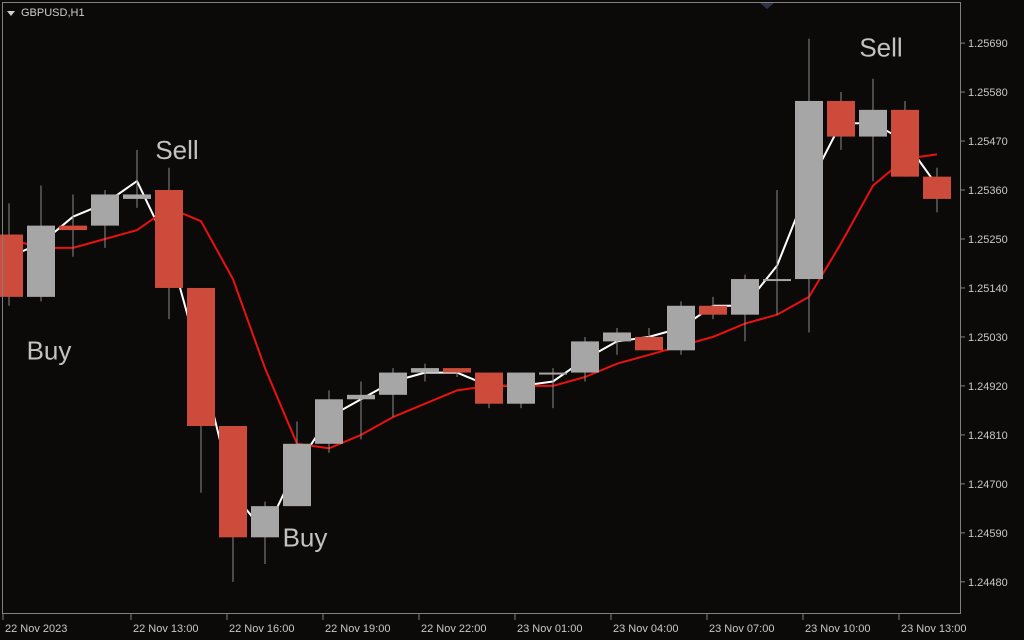 Image resolution: width=1024 pixels, height=640 pixels. I want to click on price-tick-label: 1.25140, so click(988, 289).